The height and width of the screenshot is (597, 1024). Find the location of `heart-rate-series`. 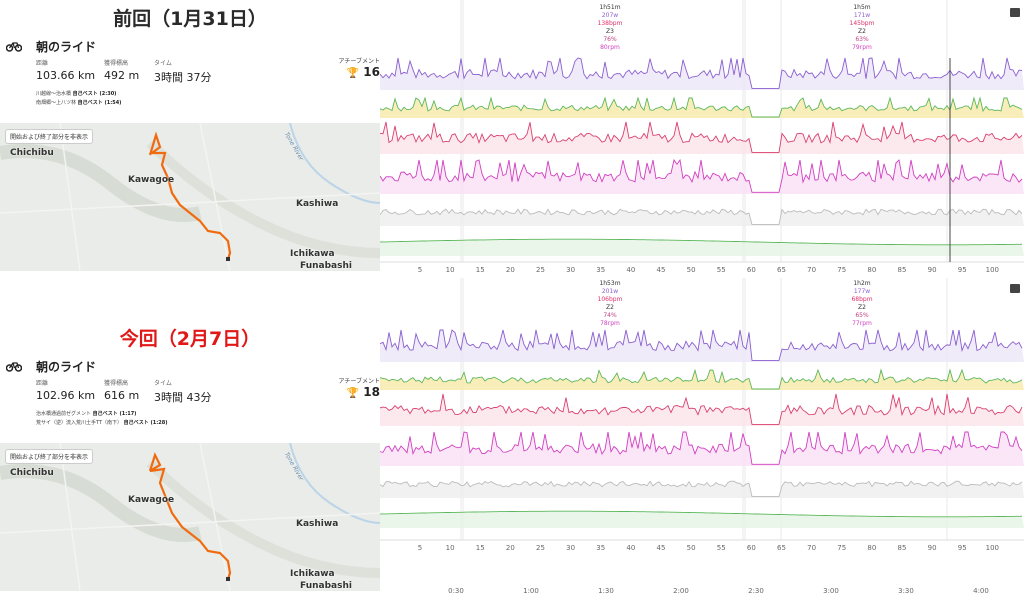

heart-rate-series is located at coordinates (701, 409).